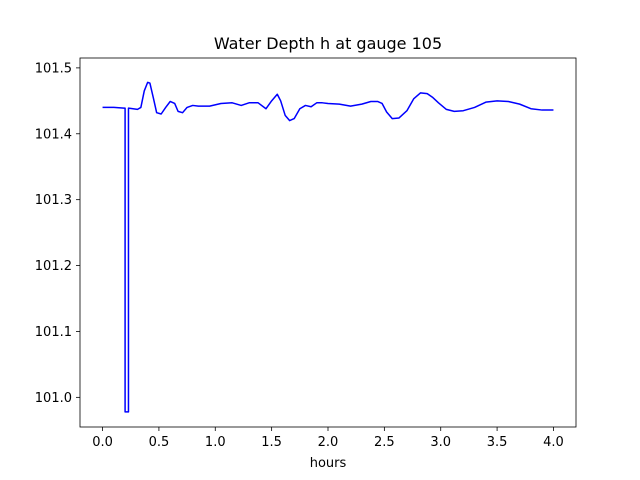  Describe the element at coordinates (53, 134) in the screenshot. I see `y-tick-label: 101.4` at that location.